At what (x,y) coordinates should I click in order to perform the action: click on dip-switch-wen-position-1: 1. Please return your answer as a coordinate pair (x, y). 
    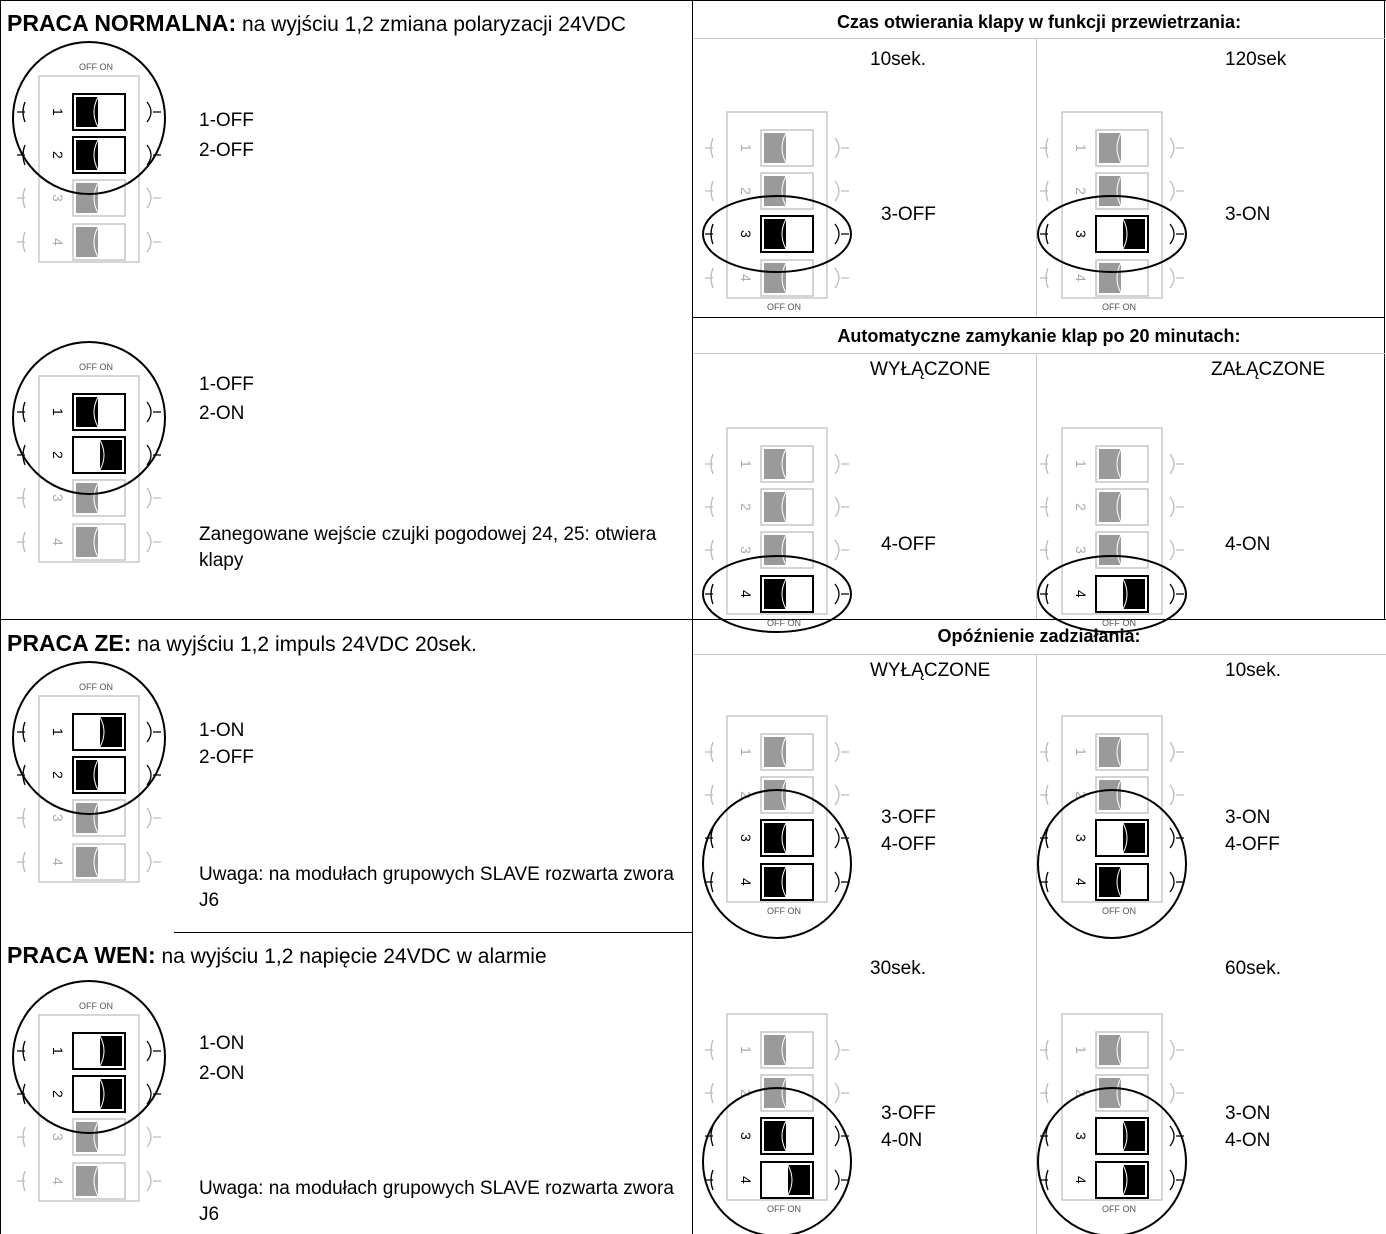
    Looking at the image, I should click on (89, 1051).